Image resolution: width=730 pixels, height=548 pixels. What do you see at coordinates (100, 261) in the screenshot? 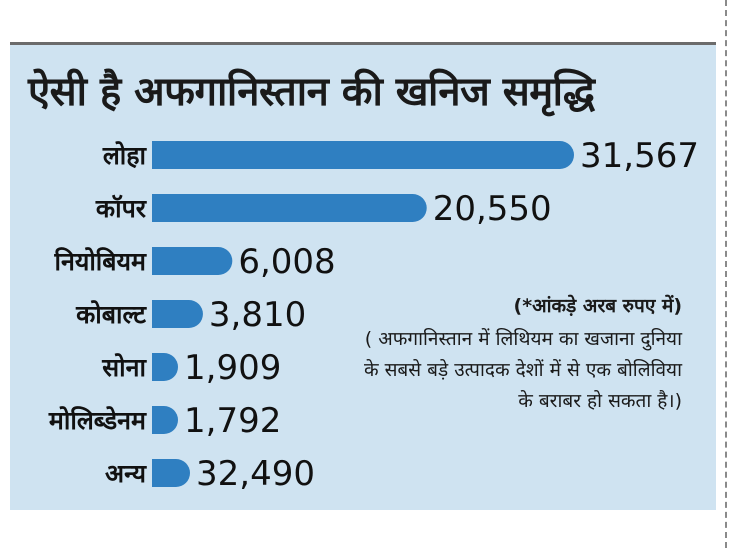
I see `category-label: नियोबियम` at bounding box center [100, 261].